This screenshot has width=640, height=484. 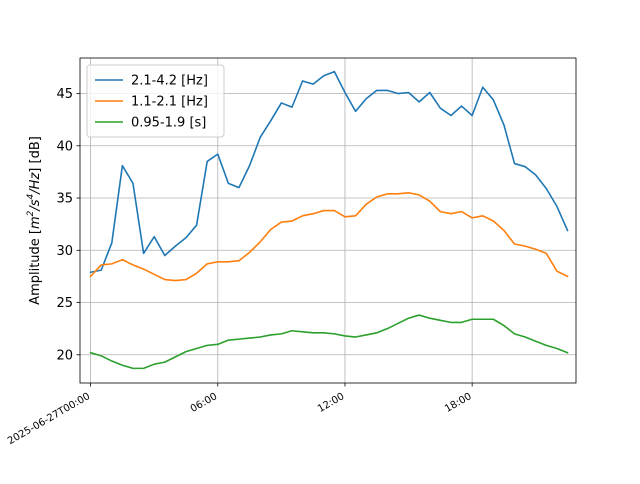 What do you see at coordinates (168, 123) in the screenshot?
I see `legend-label-3: 0.95-1.9 [s]` at bounding box center [168, 123].